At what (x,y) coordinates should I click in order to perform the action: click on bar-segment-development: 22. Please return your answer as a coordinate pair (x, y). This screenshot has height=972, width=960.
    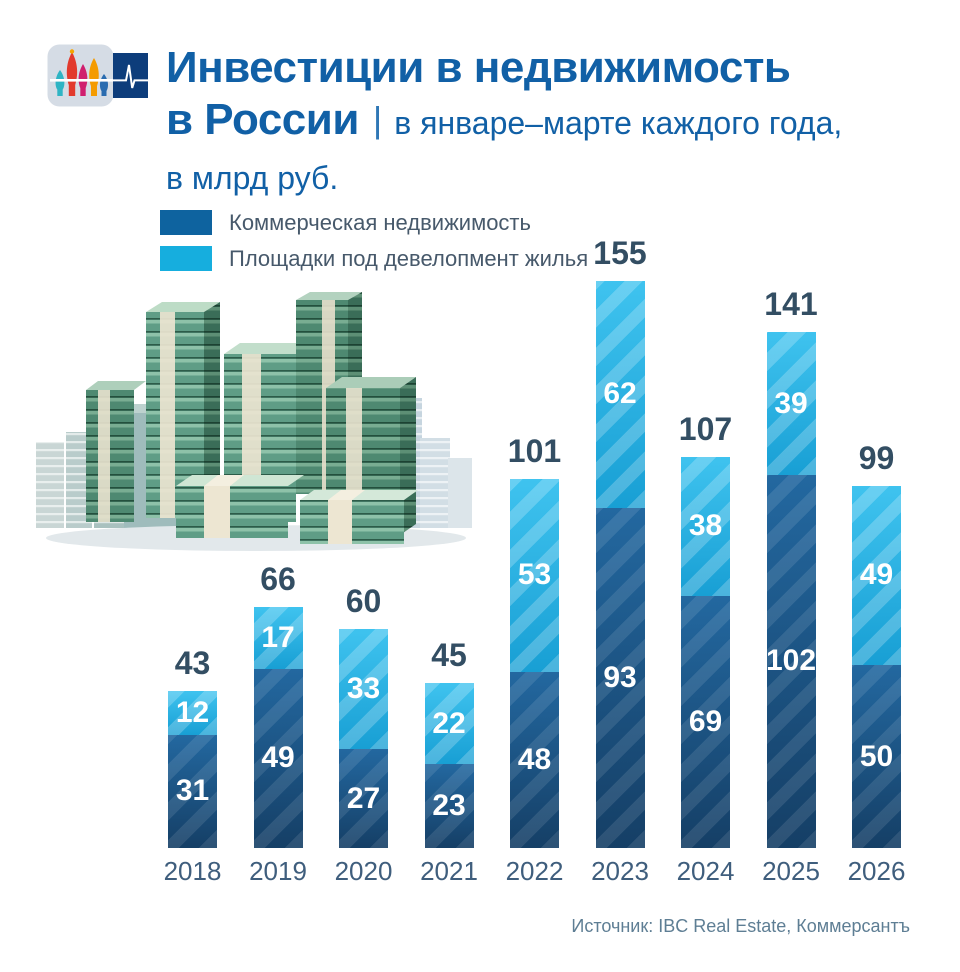
    Looking at the image, I should click on (449, 723).